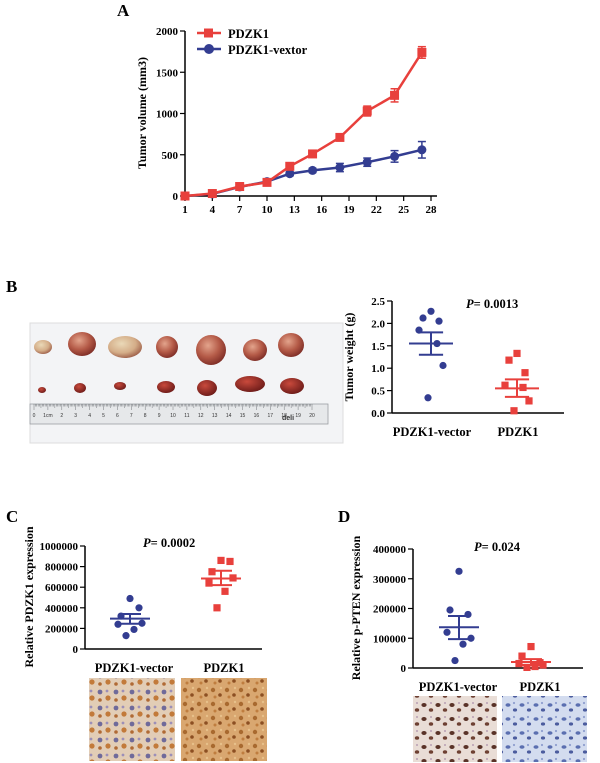 The image size is (600, 763). I want to click on ruler-body, so click(179, 414).